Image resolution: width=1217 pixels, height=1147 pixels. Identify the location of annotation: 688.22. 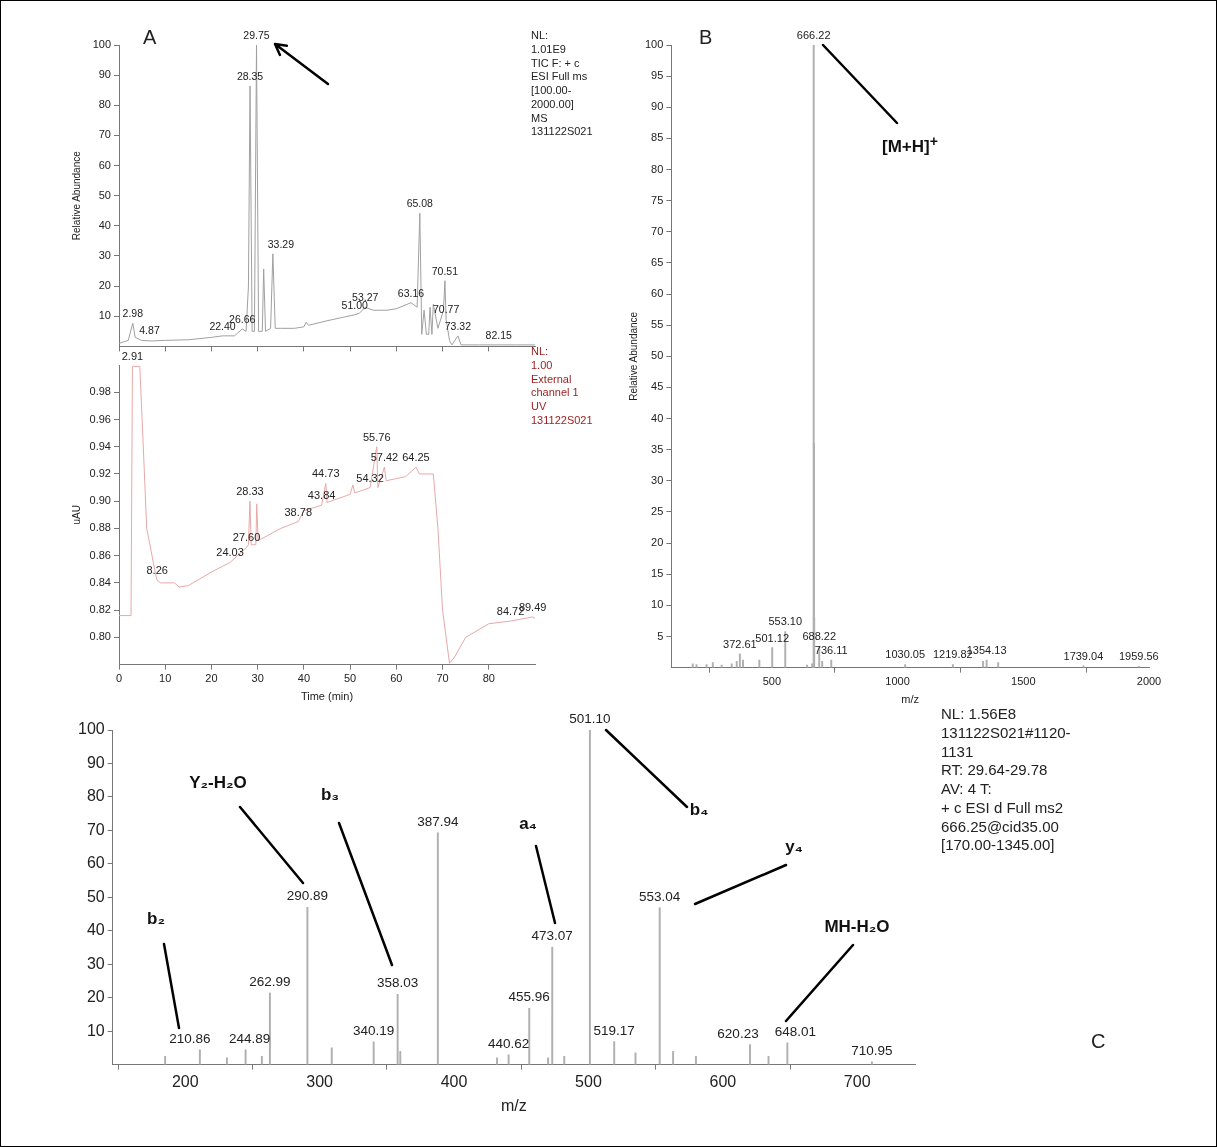
(819, 636).